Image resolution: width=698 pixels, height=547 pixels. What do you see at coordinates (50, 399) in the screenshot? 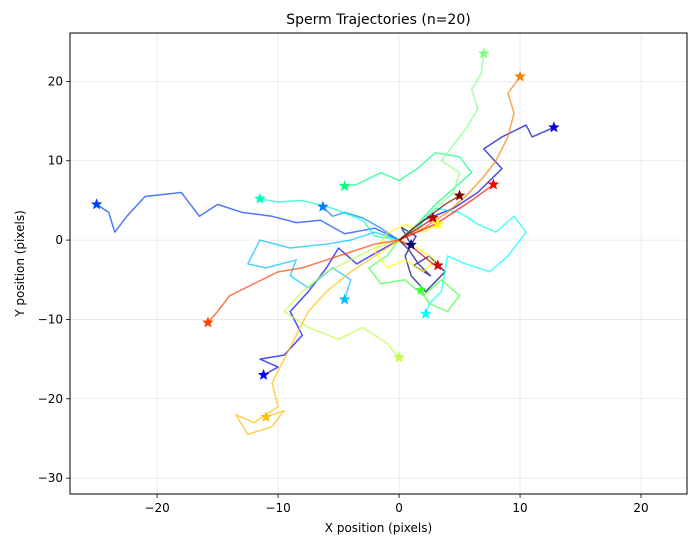
I see `y-tick-label: −20` at bounding box center [50, 399].